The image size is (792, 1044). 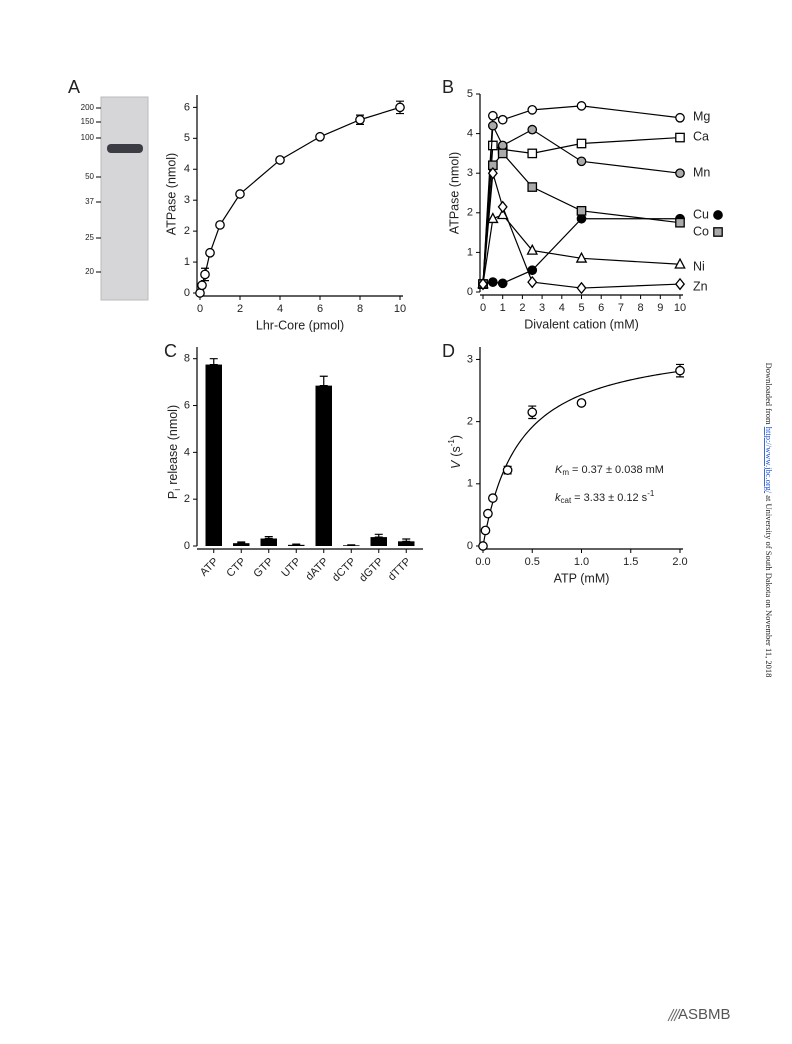 I want to click on gel-marker-label: 150, so click(x=88, y=121).